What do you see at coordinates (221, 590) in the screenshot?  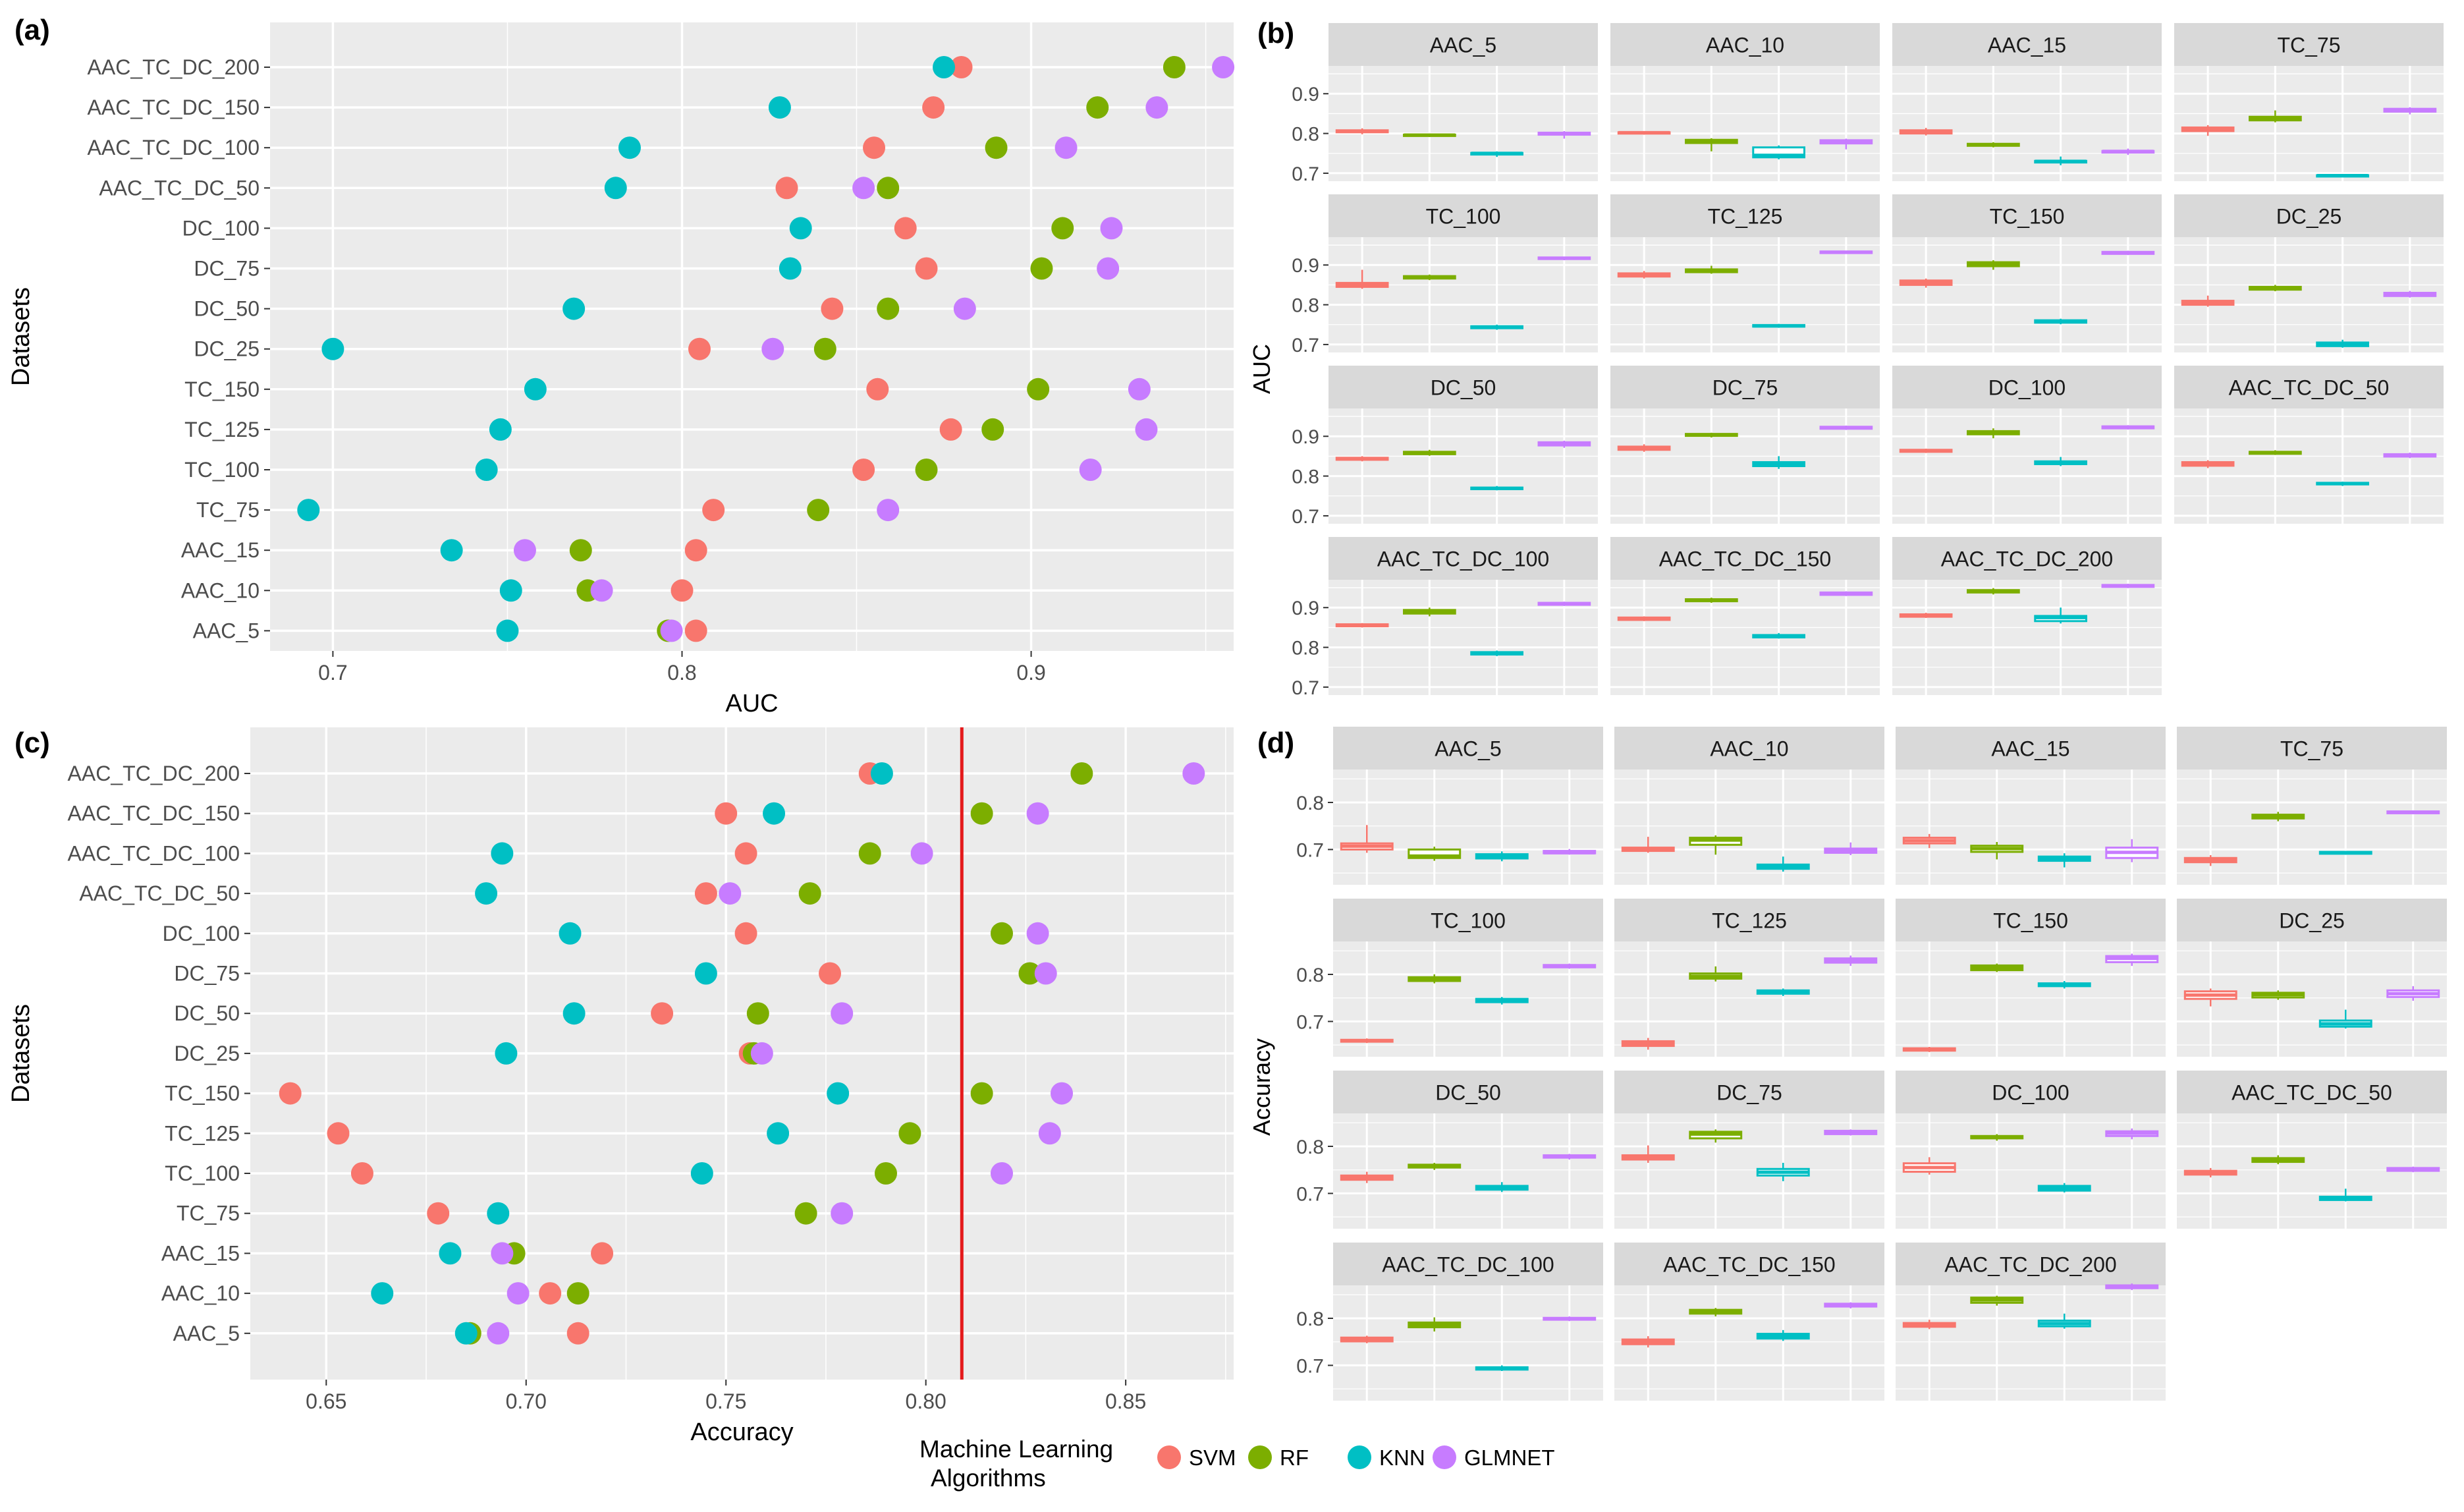 I see `y-tick-label-aac-10: AAC_10` at bounding box center [221, 590].